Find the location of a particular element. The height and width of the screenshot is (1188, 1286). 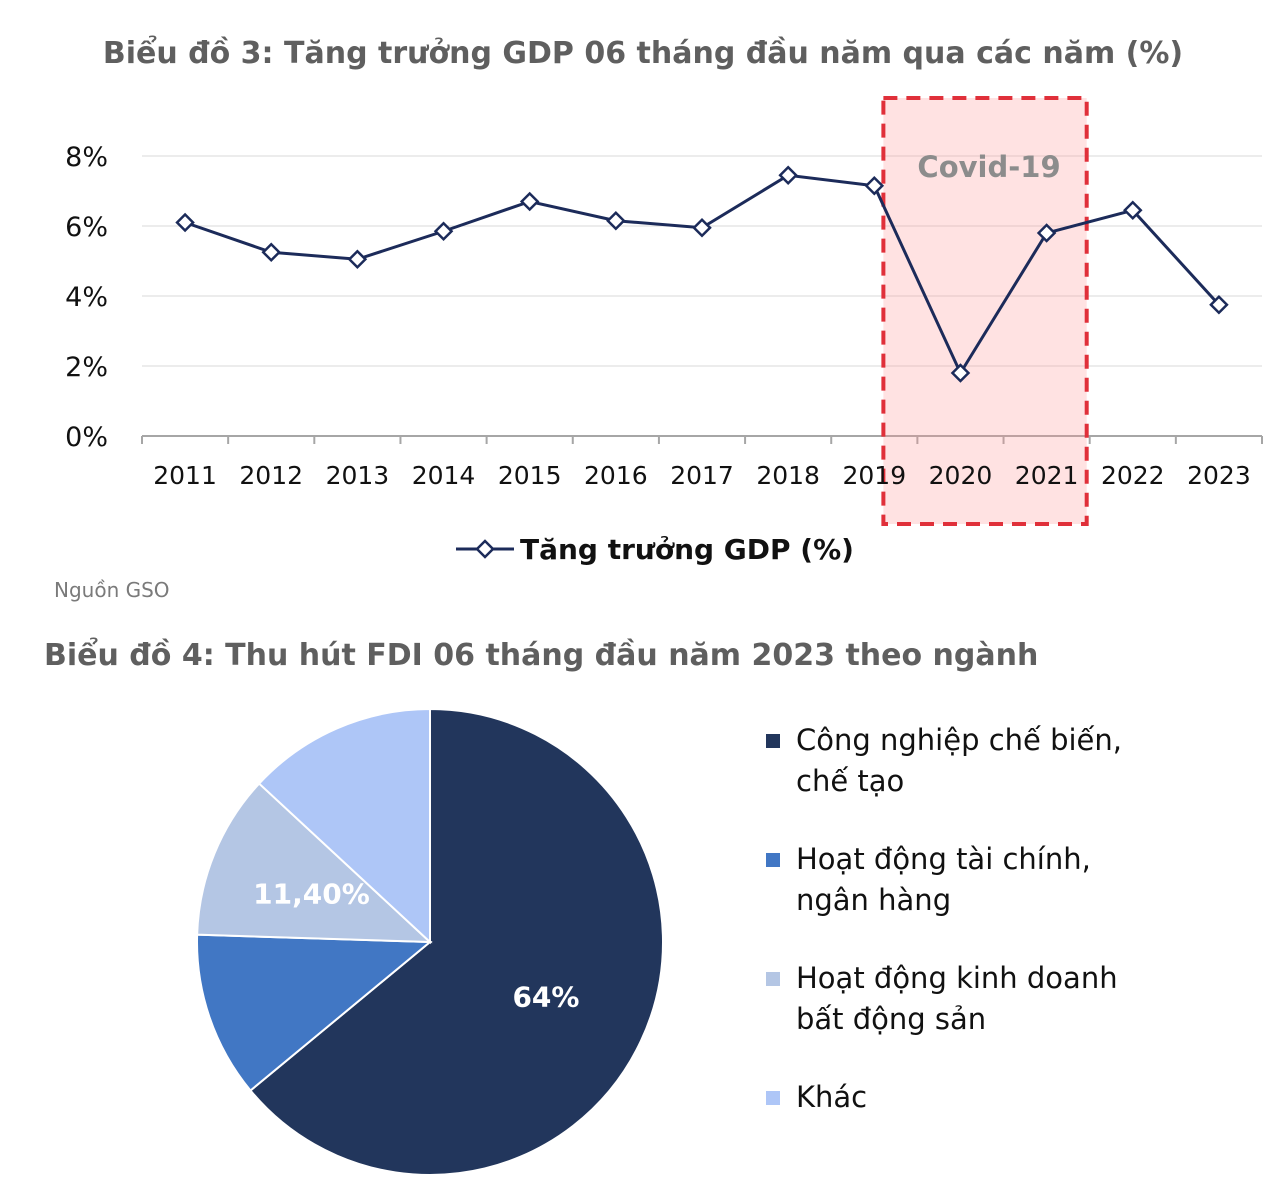

x-tick-label: 2012 is located at coordinates (271, 475).